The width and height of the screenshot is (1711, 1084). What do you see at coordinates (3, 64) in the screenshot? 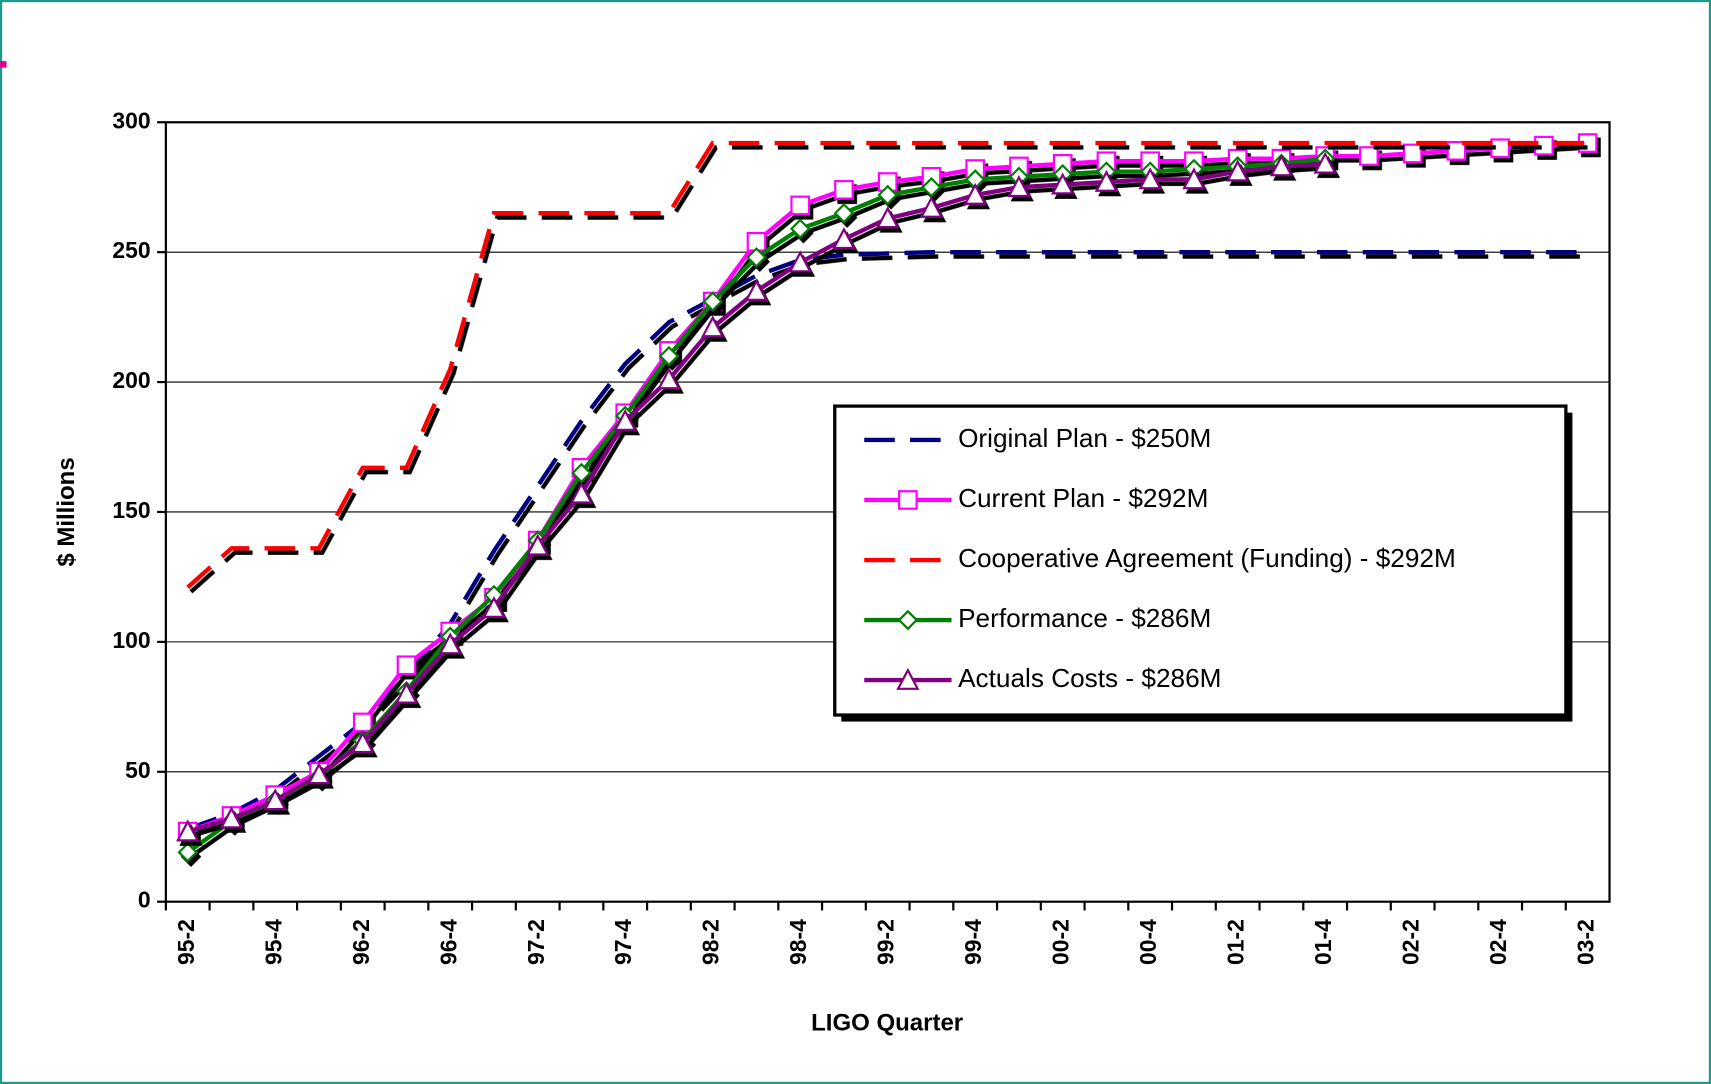
I see `corner-mark` at bounding box center [3, 64].